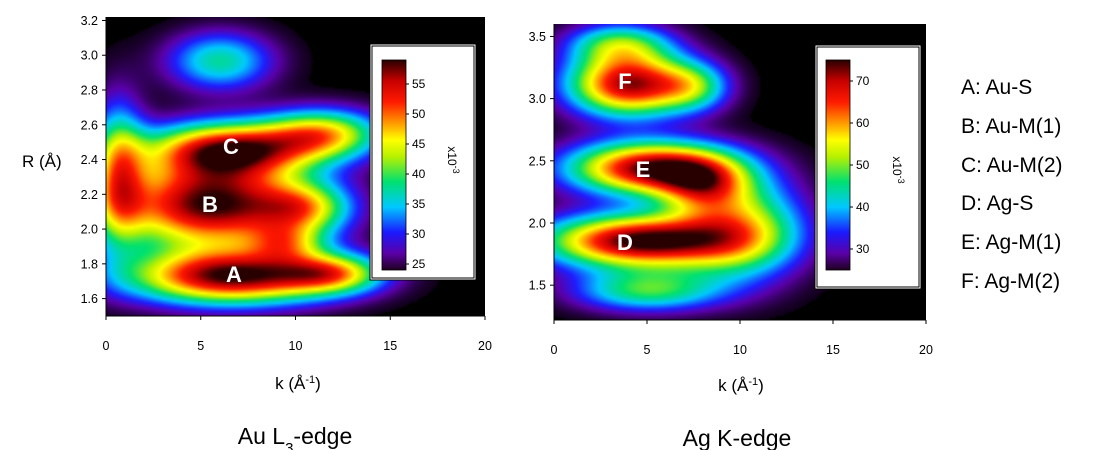  What do you see at coordinates (647, 350) in the screenshot?
I see `ag-x-tick-label: 5` at bounding box center [647, 350].